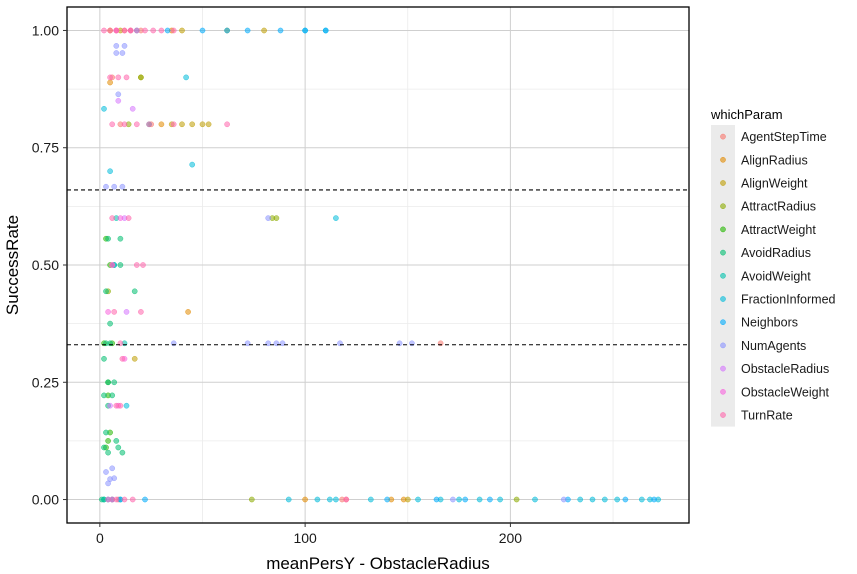 Image resolution: width=857 pixels, height=574 pixels. Describe the element at coordinates (774, 184) in the screenshot. I see `legend-label: AlignWeight` at that location.